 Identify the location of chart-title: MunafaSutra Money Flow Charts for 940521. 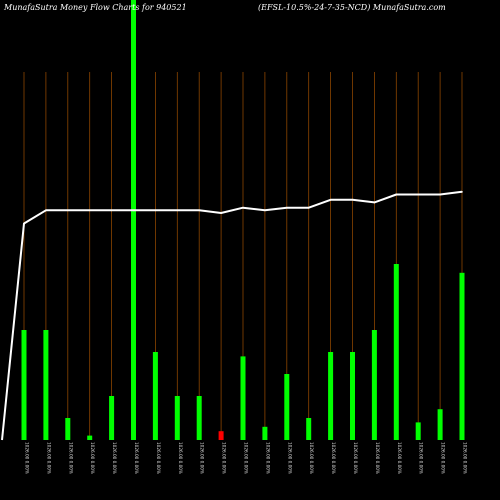
(95, 7).